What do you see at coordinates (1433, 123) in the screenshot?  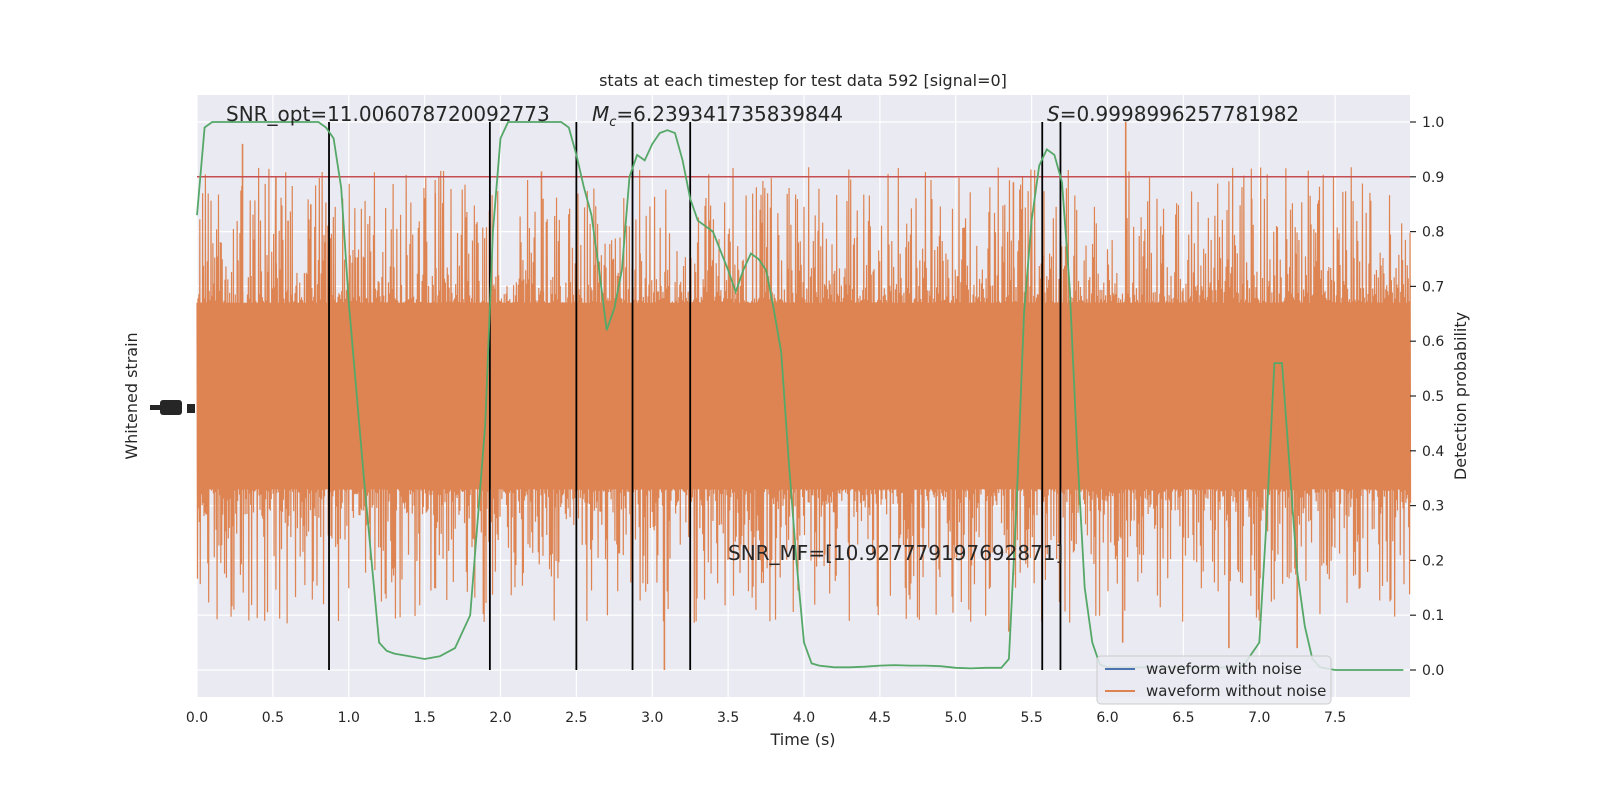 I see `y-tick-label: 1.0` at bounding box center [1433, 123].